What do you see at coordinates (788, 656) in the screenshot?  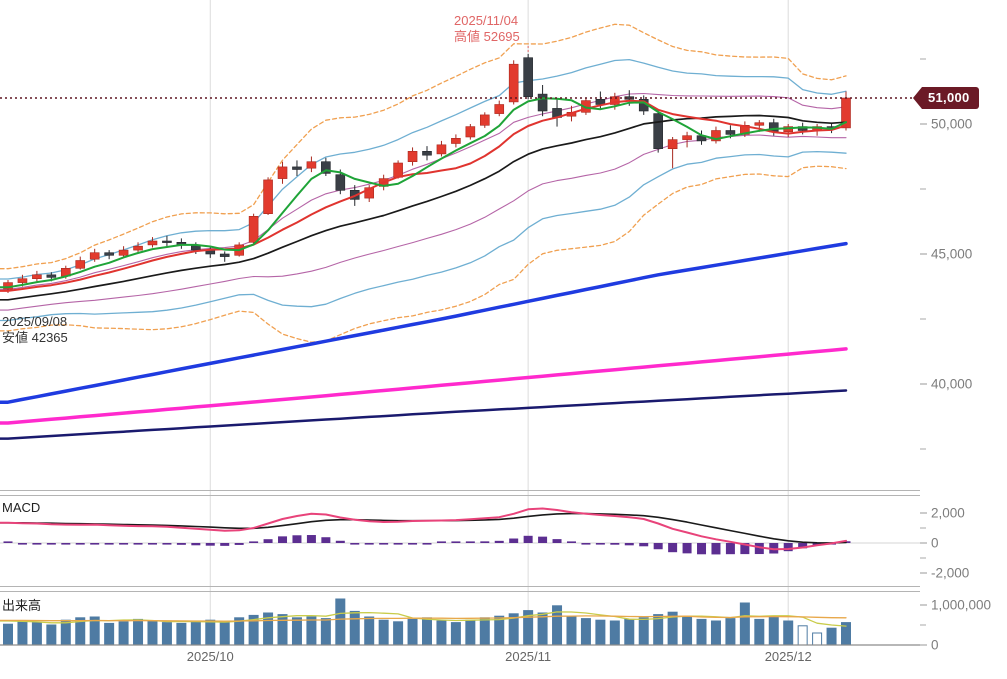 I see `svg-text: 2025/12` at bounding box center [788, 656].